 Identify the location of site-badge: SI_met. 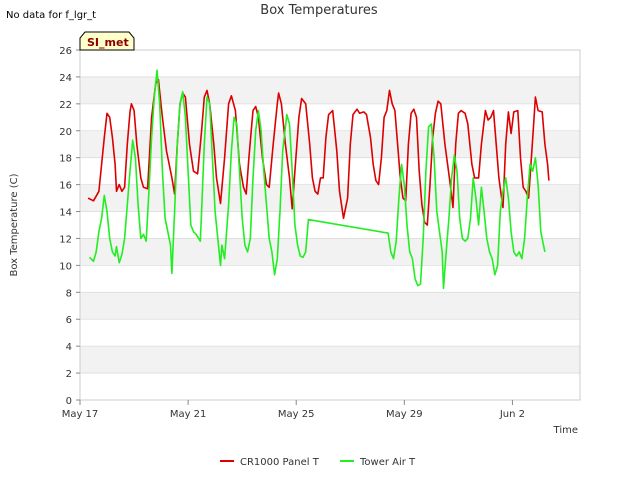
(107, 41).